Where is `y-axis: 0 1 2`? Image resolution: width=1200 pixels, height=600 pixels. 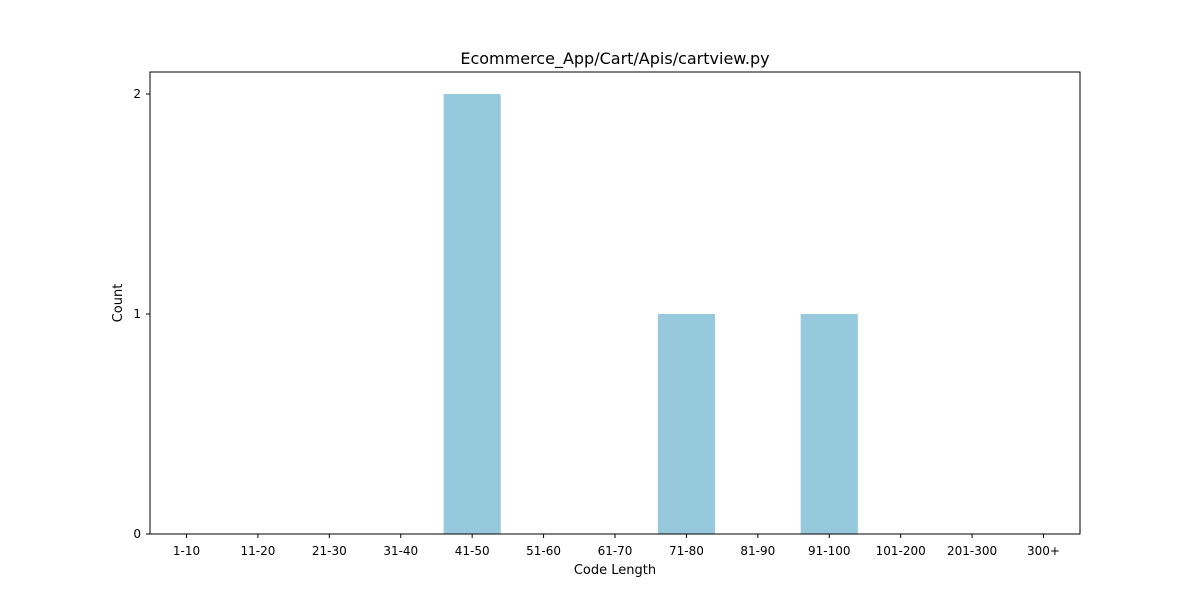 y-axis: 0 1 2 is located at coordinates (141, 314).